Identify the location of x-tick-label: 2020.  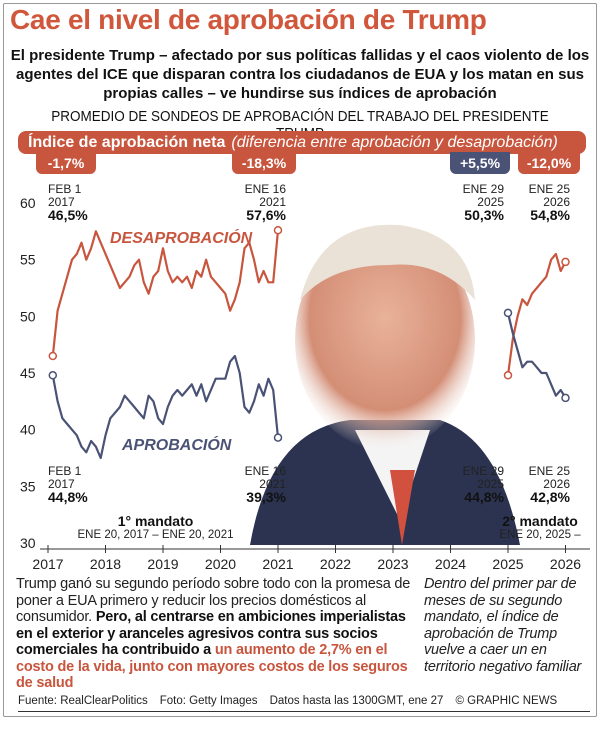
(220, 564).